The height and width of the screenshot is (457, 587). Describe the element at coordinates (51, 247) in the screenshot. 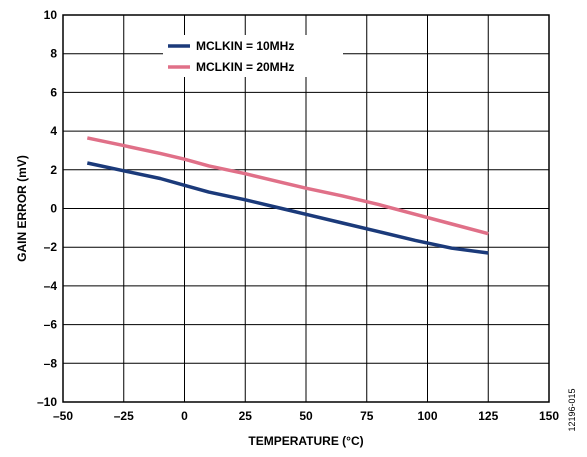

I see `y-tick-label: –2` at that location.